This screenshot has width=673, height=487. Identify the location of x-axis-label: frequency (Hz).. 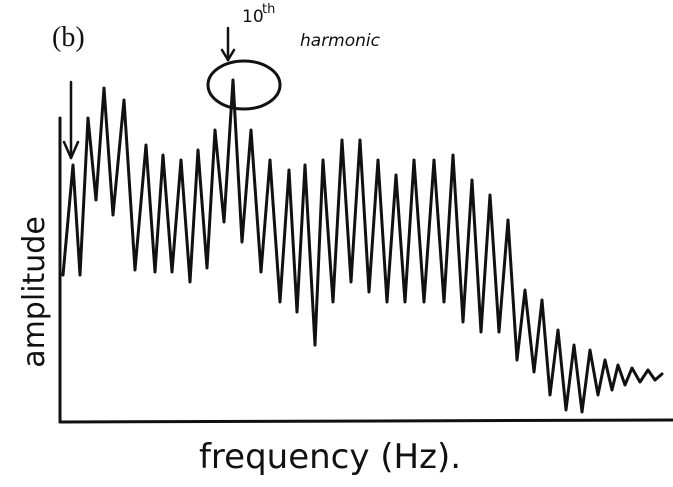
(330, 457).